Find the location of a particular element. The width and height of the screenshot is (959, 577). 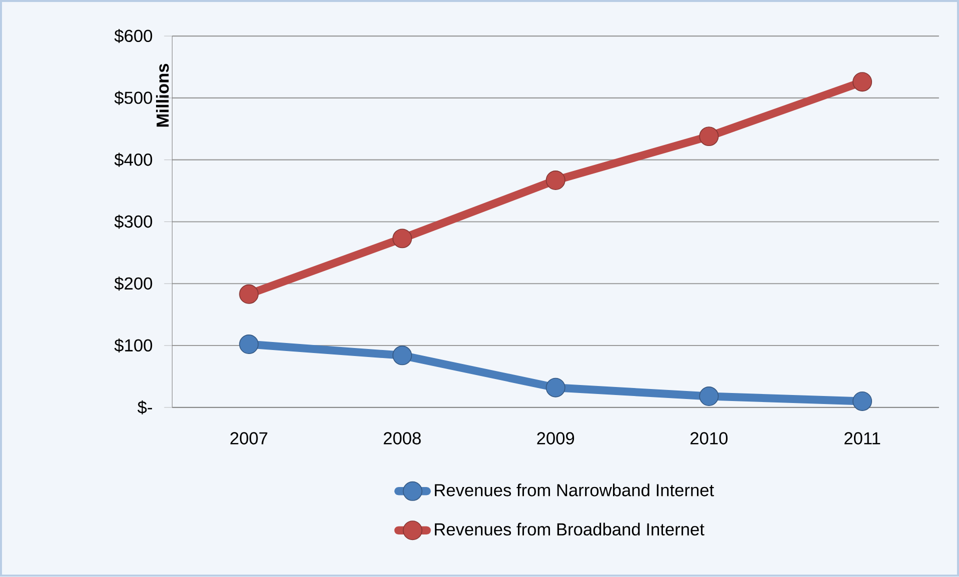

y-axis-title: Millions is located at coordinates (162, 95).